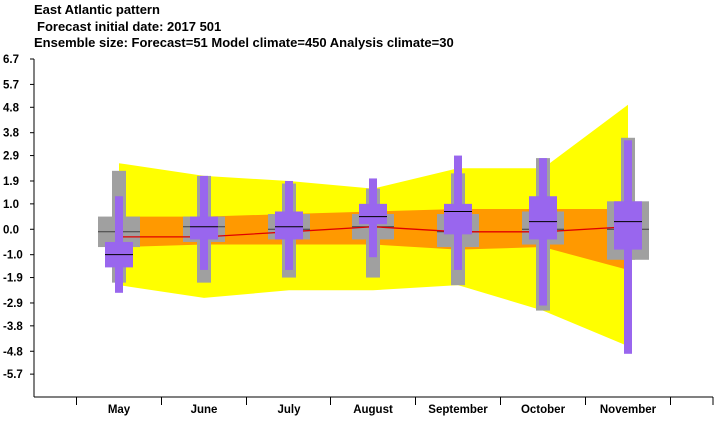  What do you see at coordinates (11, 134) in the screenshot?
I see `y-tick-label: 3.8` at bounding box center [11, 134].